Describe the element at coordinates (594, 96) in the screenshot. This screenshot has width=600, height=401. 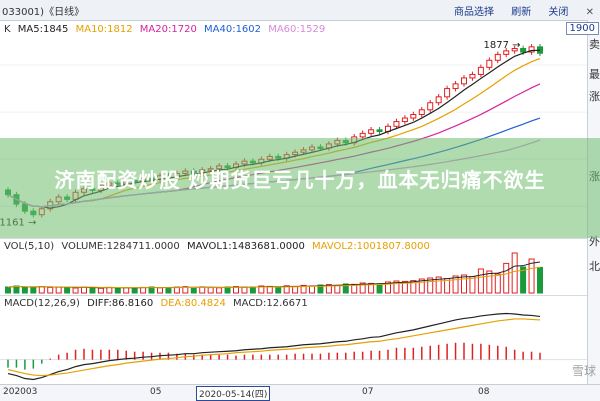
I see `side-label: 涨` at that location.